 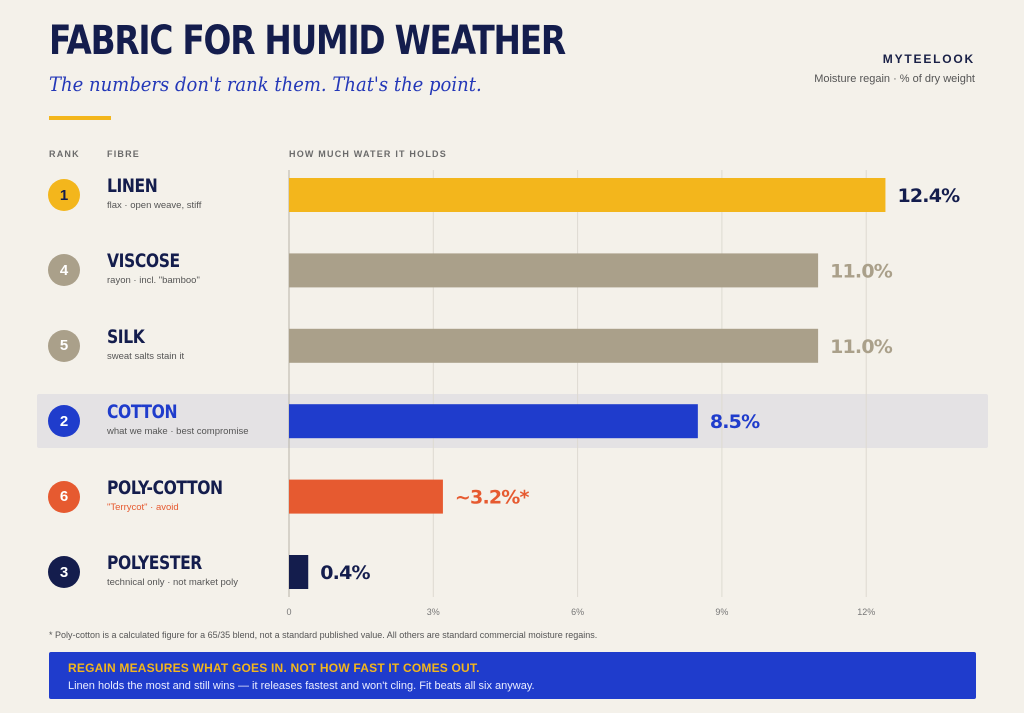 What do you see at coordinates (433, 612) in the screenshot?
I see `x-tick-label: 3%` at bounding box center [433, 612].